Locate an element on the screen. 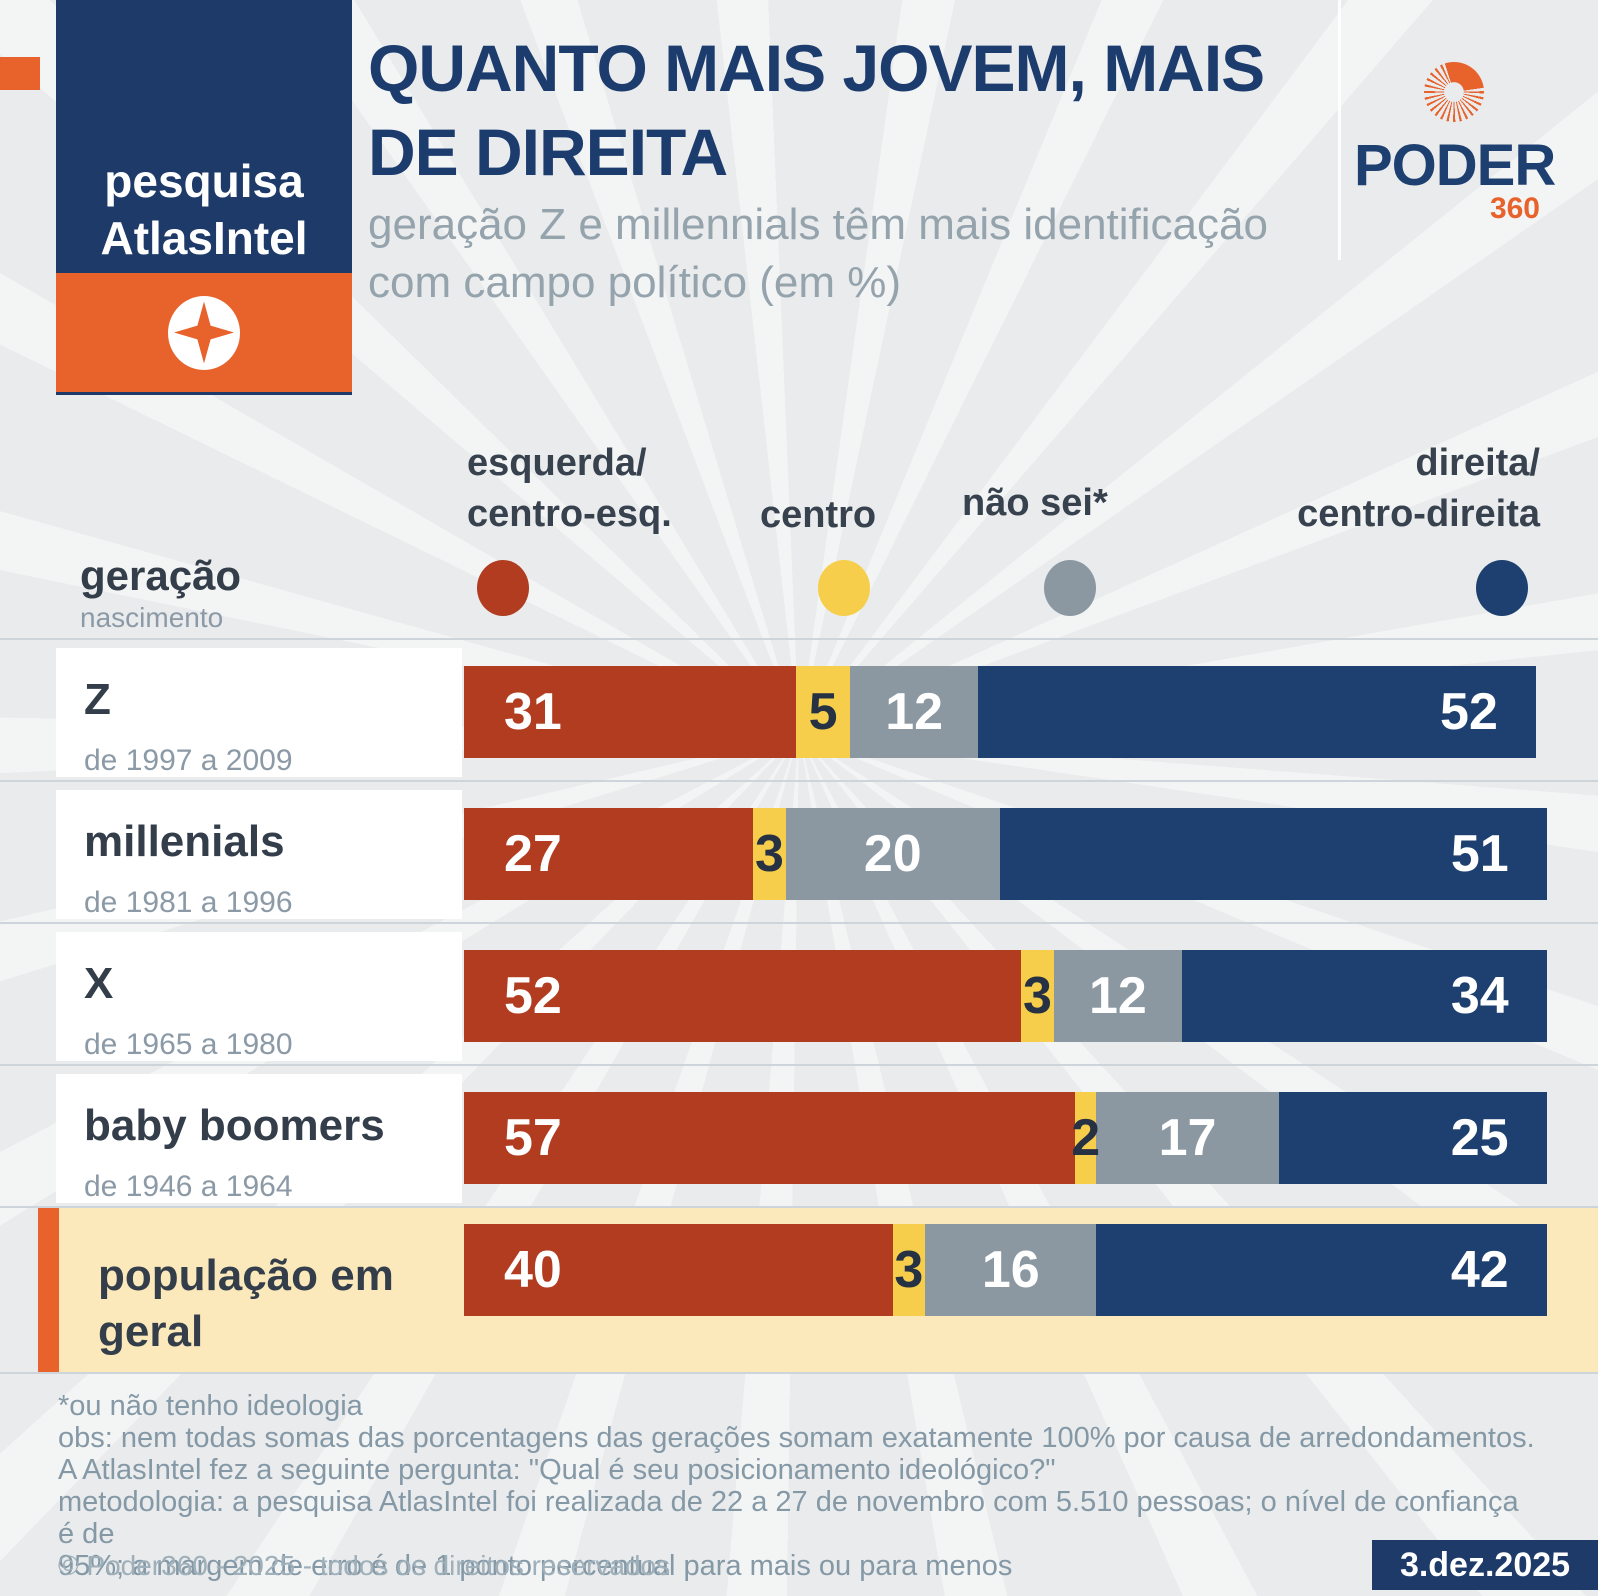 This screenshot has height=1596, width=1598. bar-segment-centro: 2 is located at coordinates (1085, 1138).